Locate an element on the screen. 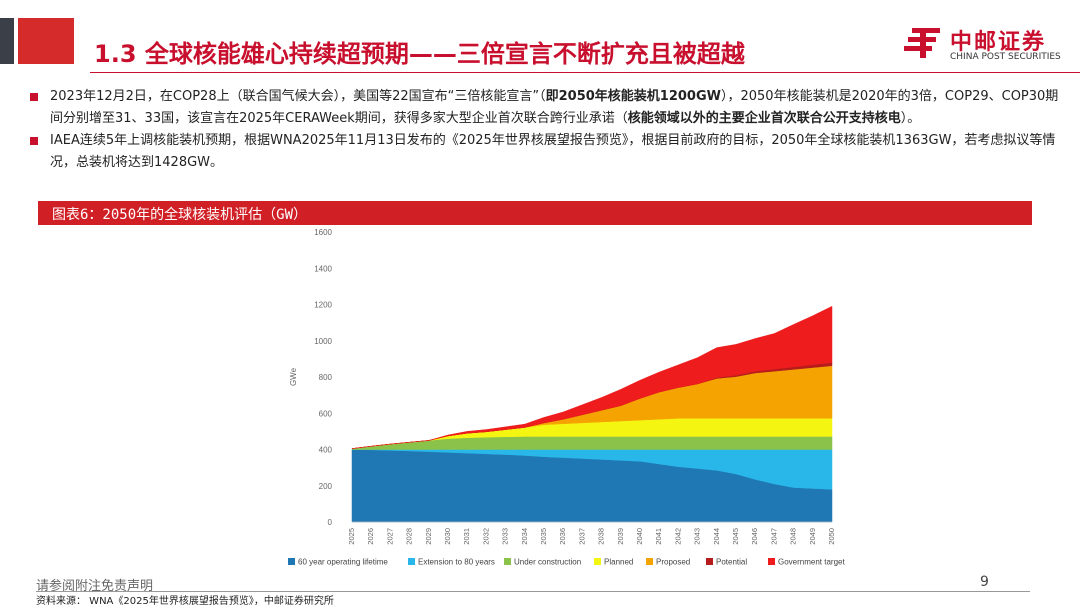 Image resolution: width=1080 pixels, height=608 pixels. x-tick-label: 2030 is located at coordinates (447, 536).